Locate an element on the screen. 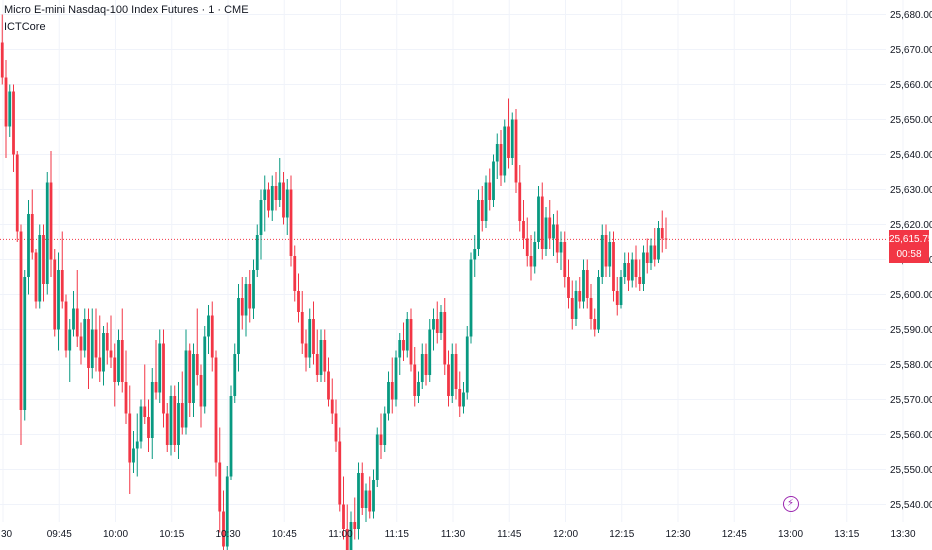 The height and width of the screenshot is (550, 932). time-tick-label: 10:45 is located at coordinates (284, 534).